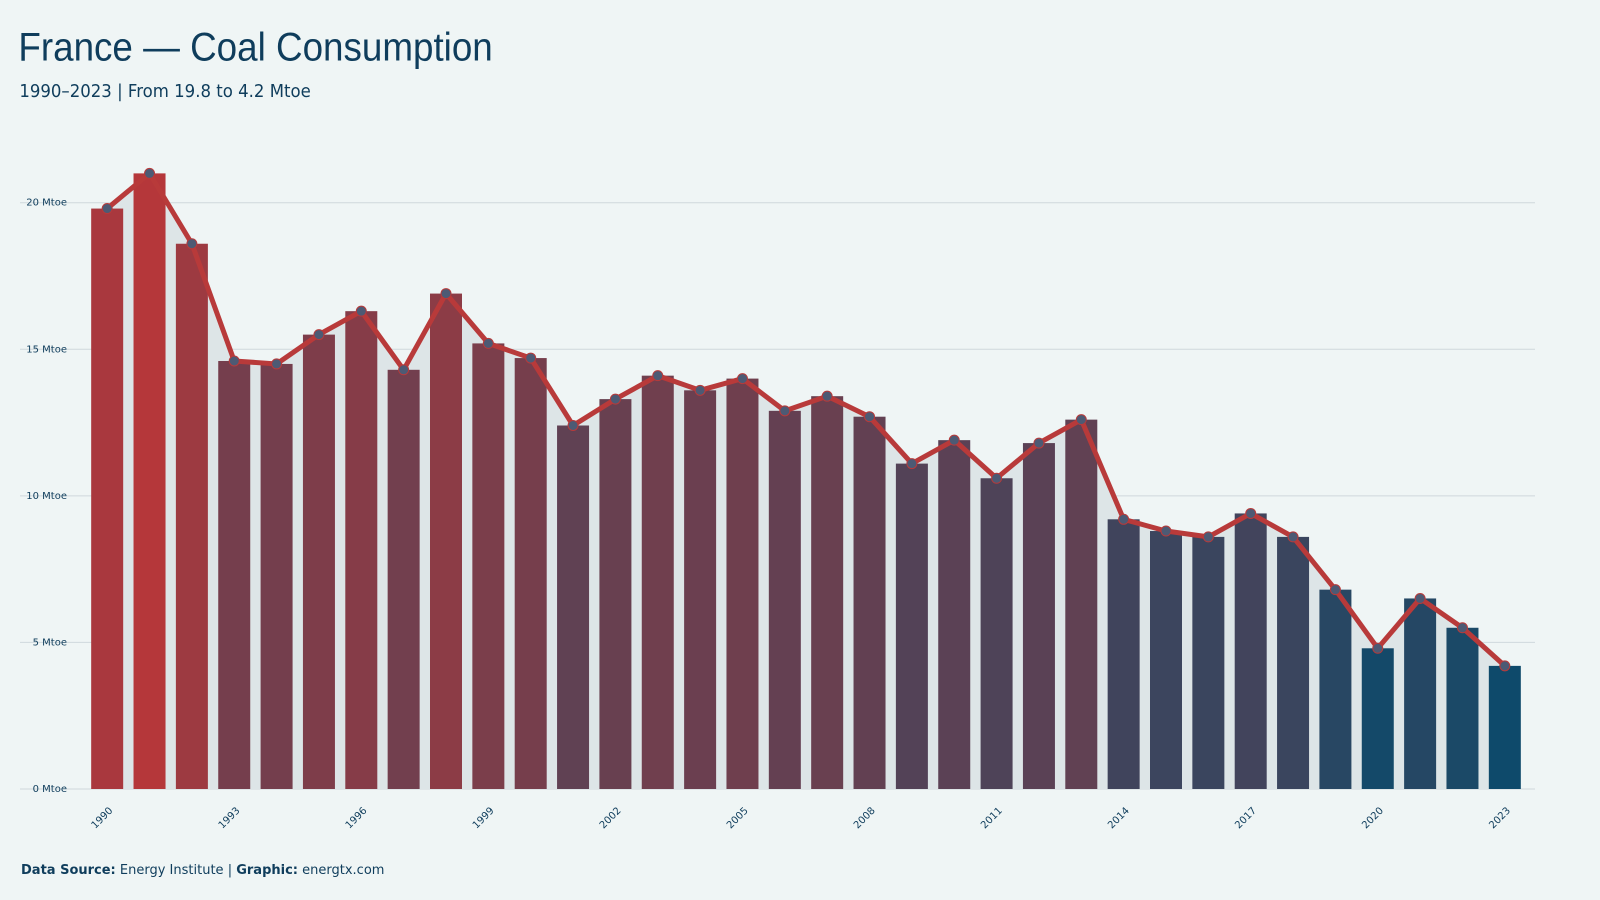 Image resolution: width=1600 pixels, height=900 pixels. What do you see at coordinates (343, 870) in the screenshot?
I see `footer-text: energtx.com` at bounding box center [343, 870].